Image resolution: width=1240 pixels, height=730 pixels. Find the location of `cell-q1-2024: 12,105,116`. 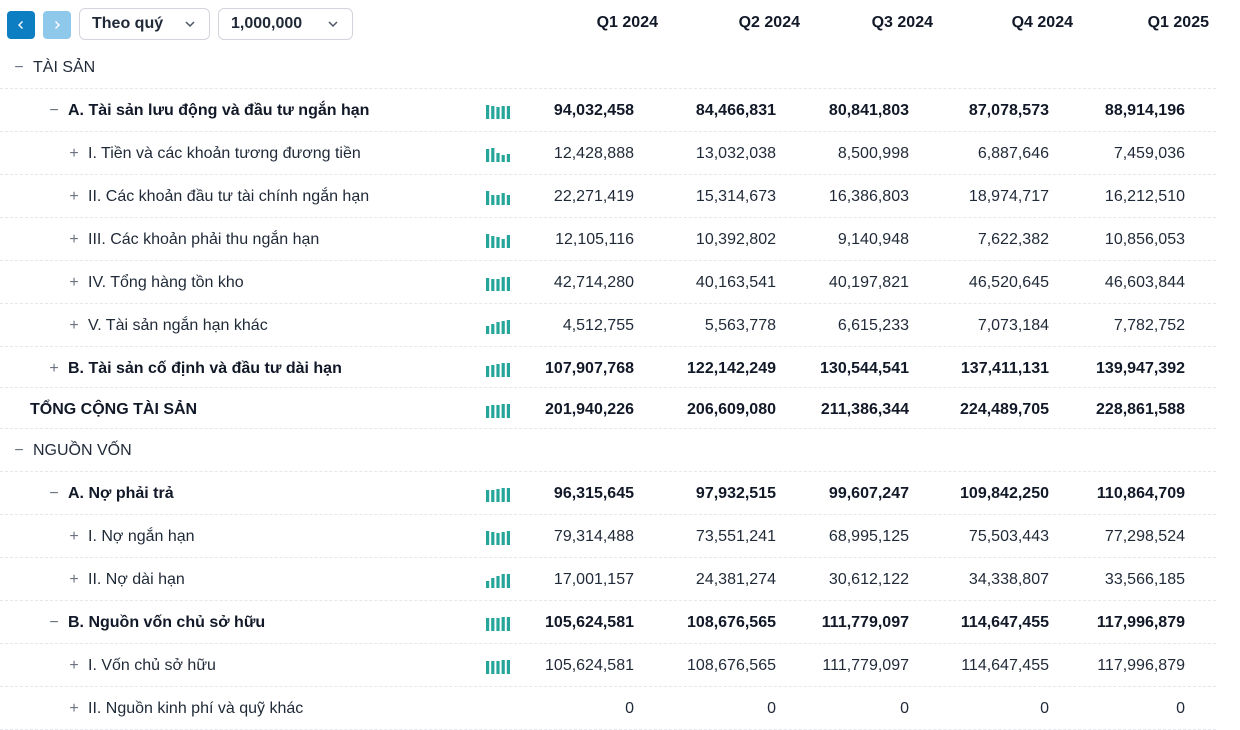

cell-q1-2024: 12,105,116 is located at coordinates (594, 239).